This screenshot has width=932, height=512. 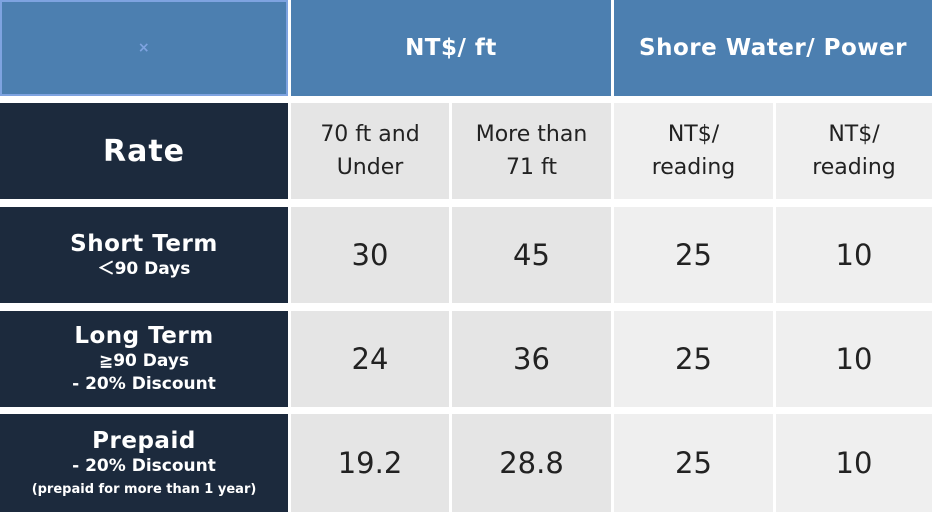 I want to click on table-cell: 19.2, so click(x=370, y=463).